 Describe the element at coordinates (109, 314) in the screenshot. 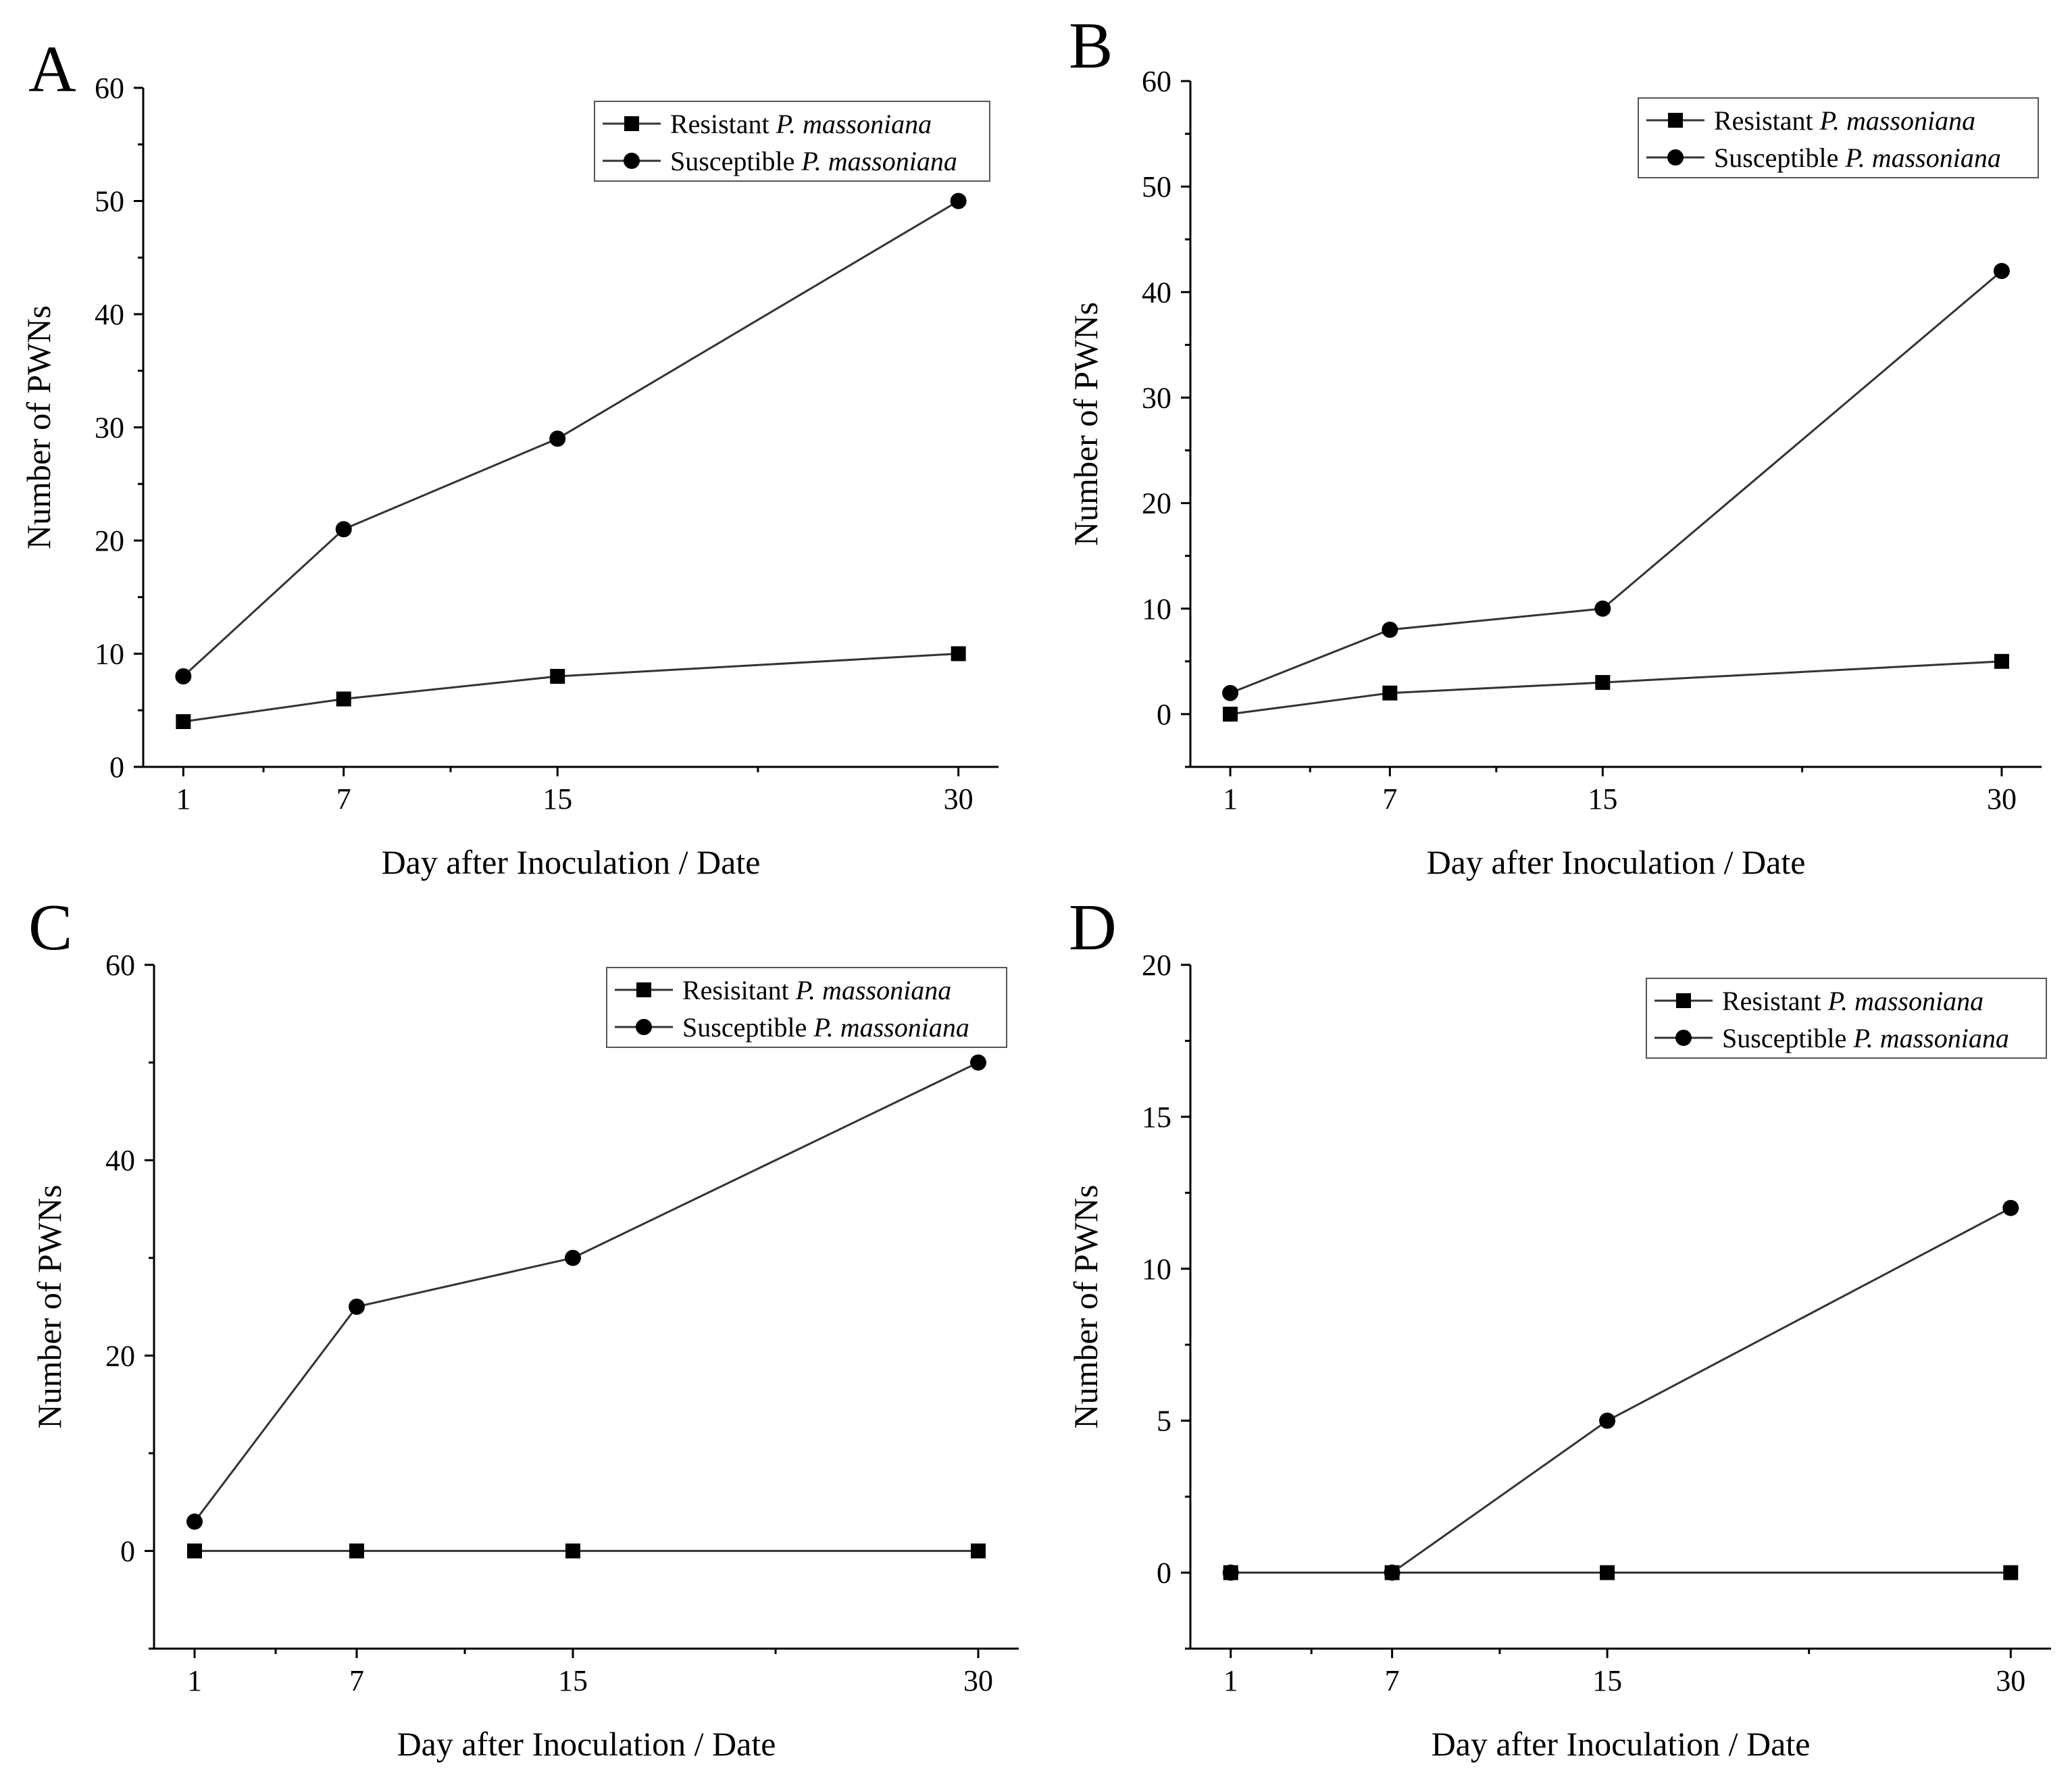

I see `y-tick-label: 40` at that location.